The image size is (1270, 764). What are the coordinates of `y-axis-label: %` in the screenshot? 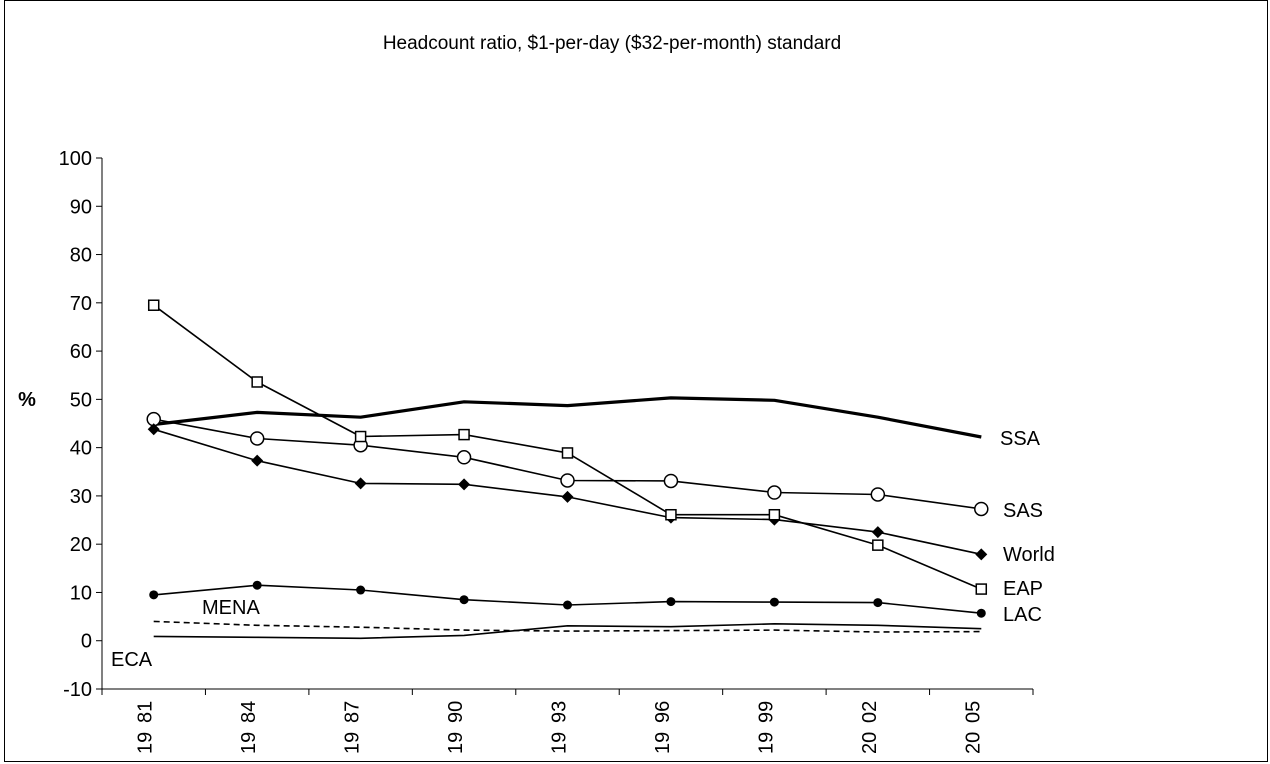 It's located at (27, 400).